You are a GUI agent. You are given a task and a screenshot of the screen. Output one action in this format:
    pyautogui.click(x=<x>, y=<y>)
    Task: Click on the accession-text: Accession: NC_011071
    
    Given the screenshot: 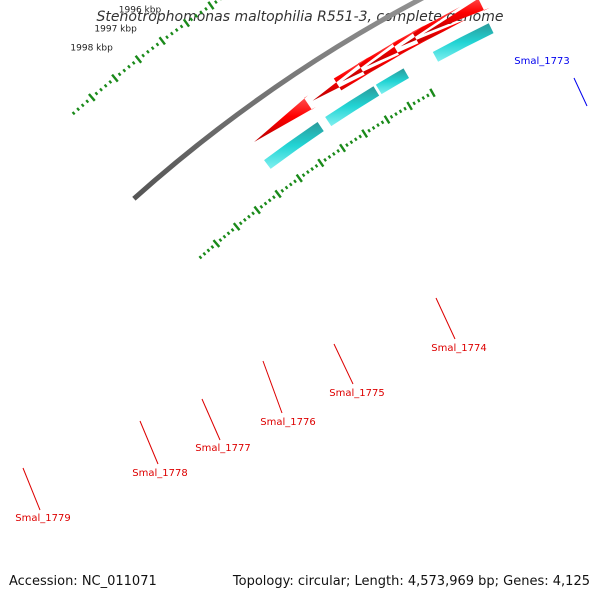 What is the action you would take?
    pyautogui.click(x=83, y=581)
    